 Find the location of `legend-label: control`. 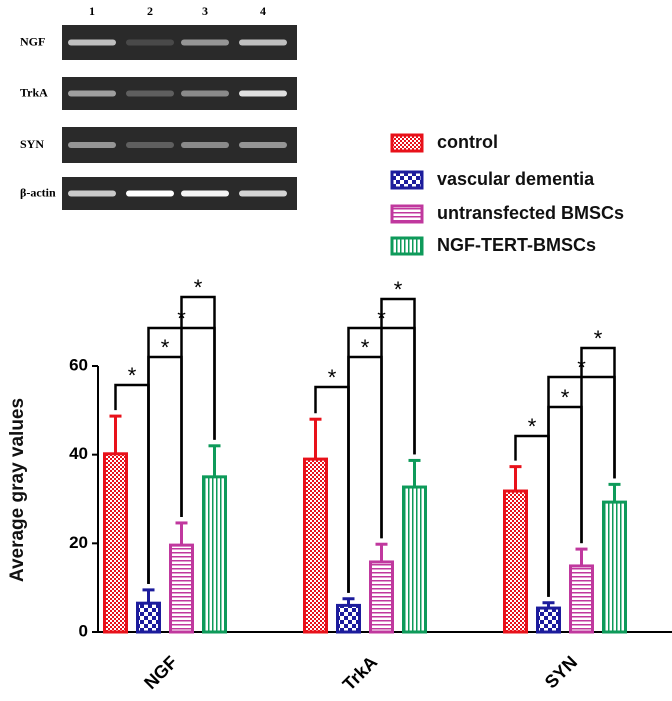

legend-label: control is located at coordinates (467, 142).